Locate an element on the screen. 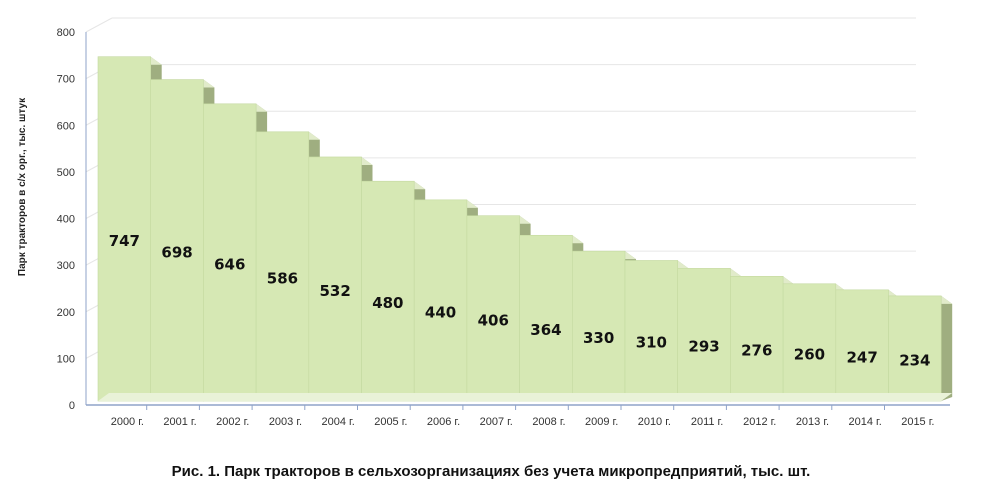 Image resolution: width=982 pixels, height=503 pixels. x-tick-label: 2002 г. is located at coordinates (232, 422).